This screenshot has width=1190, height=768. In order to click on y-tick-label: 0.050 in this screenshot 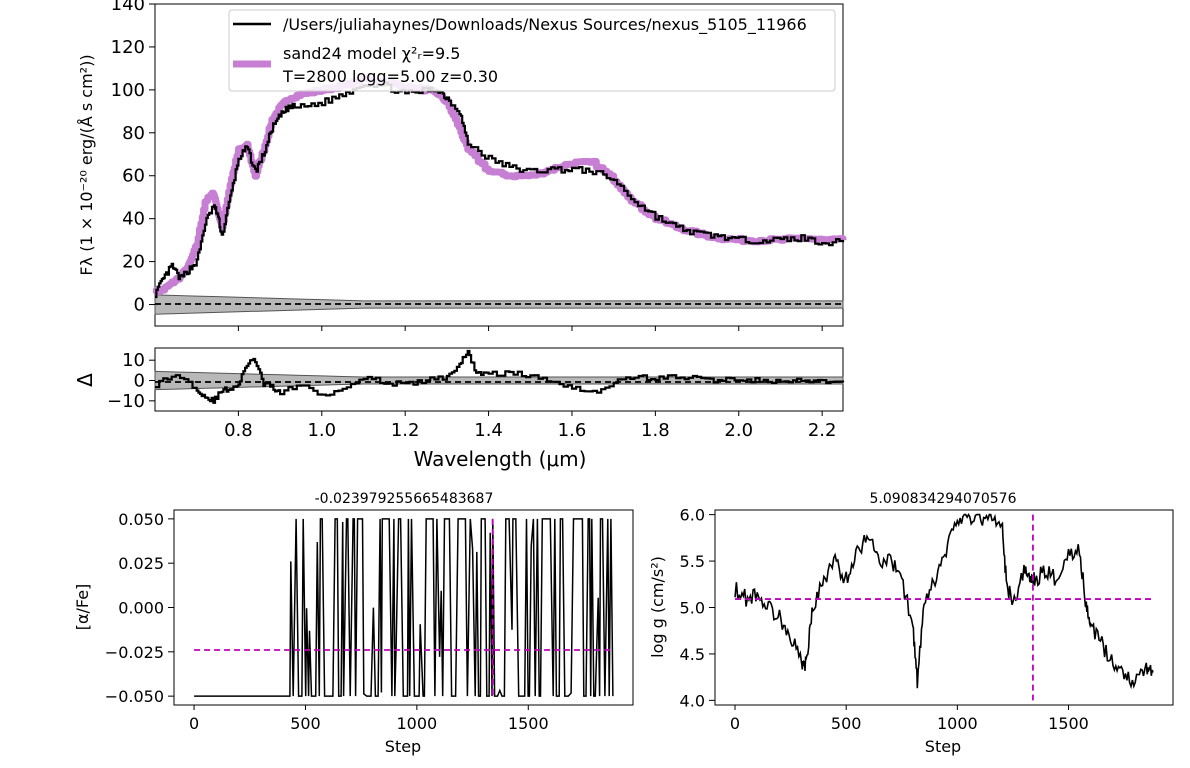, I will do `click(141, 519)`.